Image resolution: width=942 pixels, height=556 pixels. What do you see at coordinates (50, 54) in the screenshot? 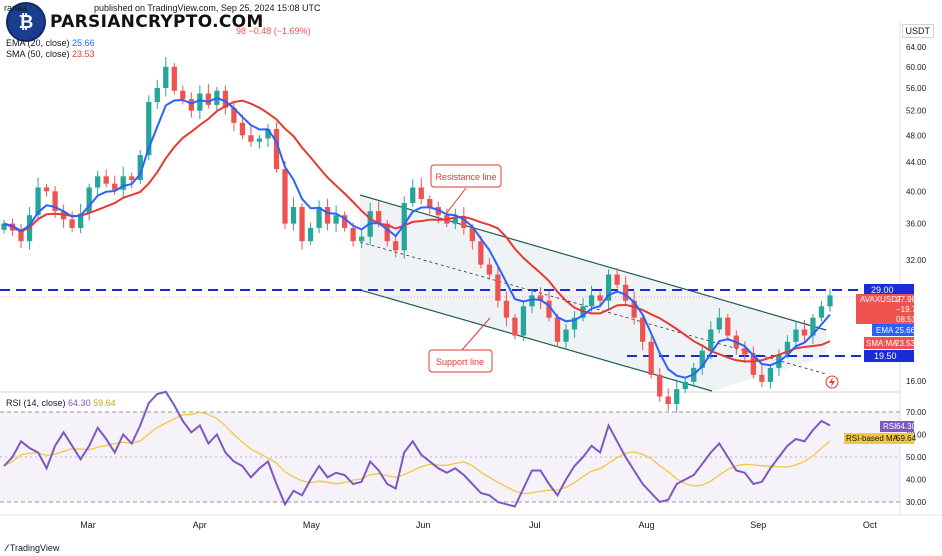
I see `sma-legend: SMA (50, close) 23.53` at bounding box center [50, 54].